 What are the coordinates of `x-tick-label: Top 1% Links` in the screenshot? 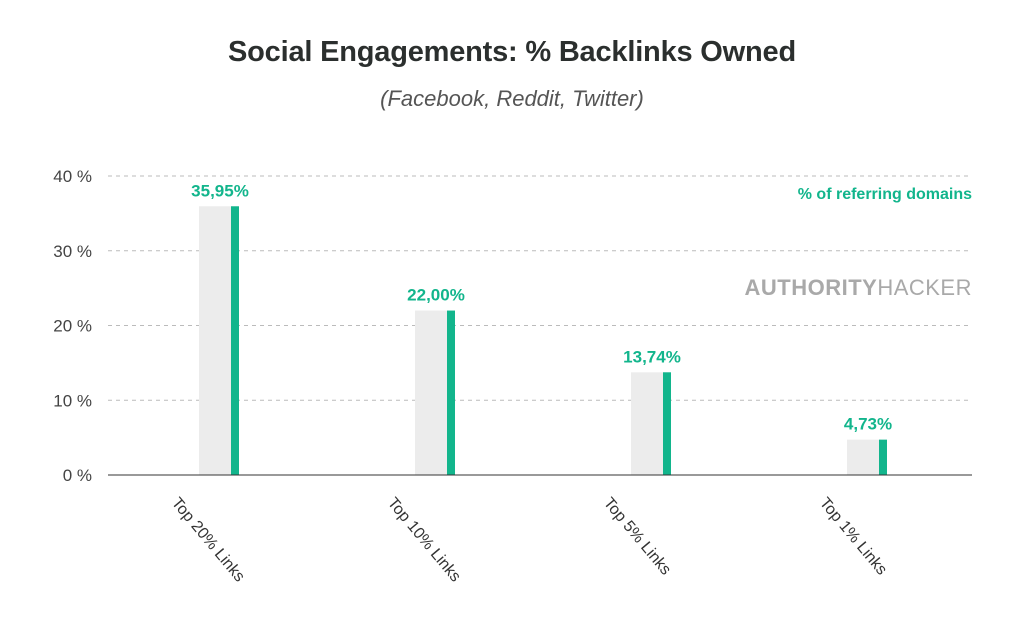 It's located at (853, 537).